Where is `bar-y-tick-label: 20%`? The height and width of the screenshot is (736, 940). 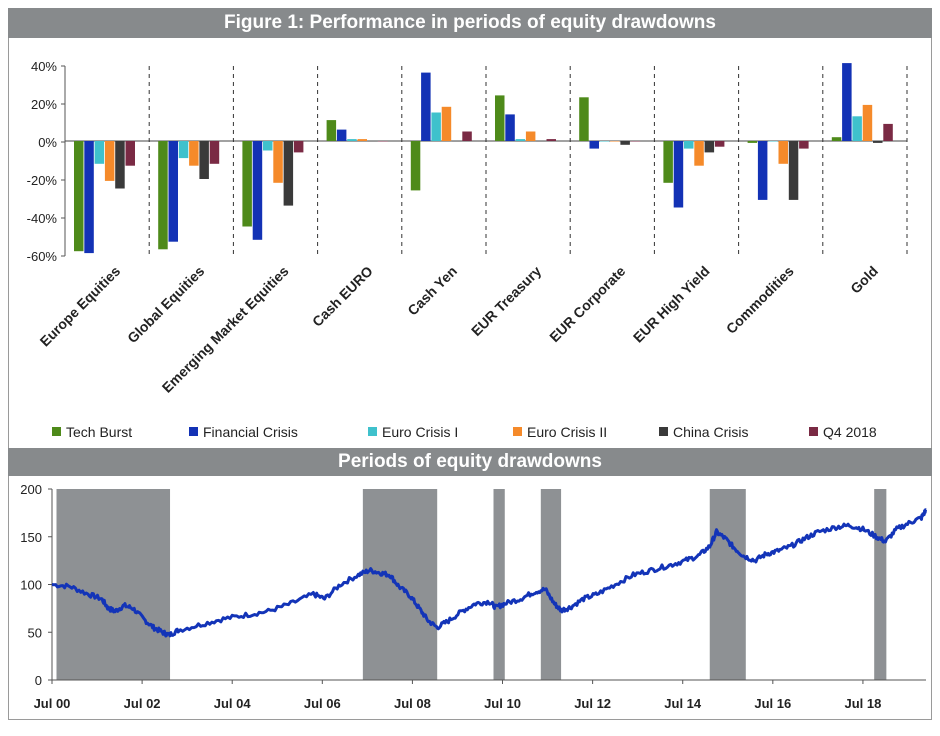 bar-y-tick-label: 20% is located at coordinates (44, 104).